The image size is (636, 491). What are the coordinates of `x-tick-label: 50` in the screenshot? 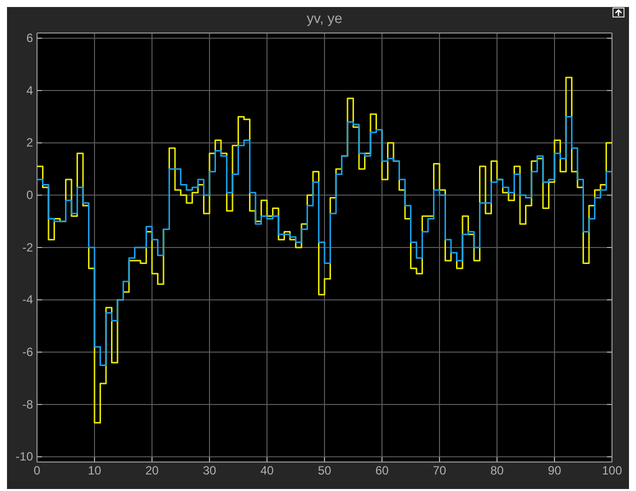 It's located at (325, 471).